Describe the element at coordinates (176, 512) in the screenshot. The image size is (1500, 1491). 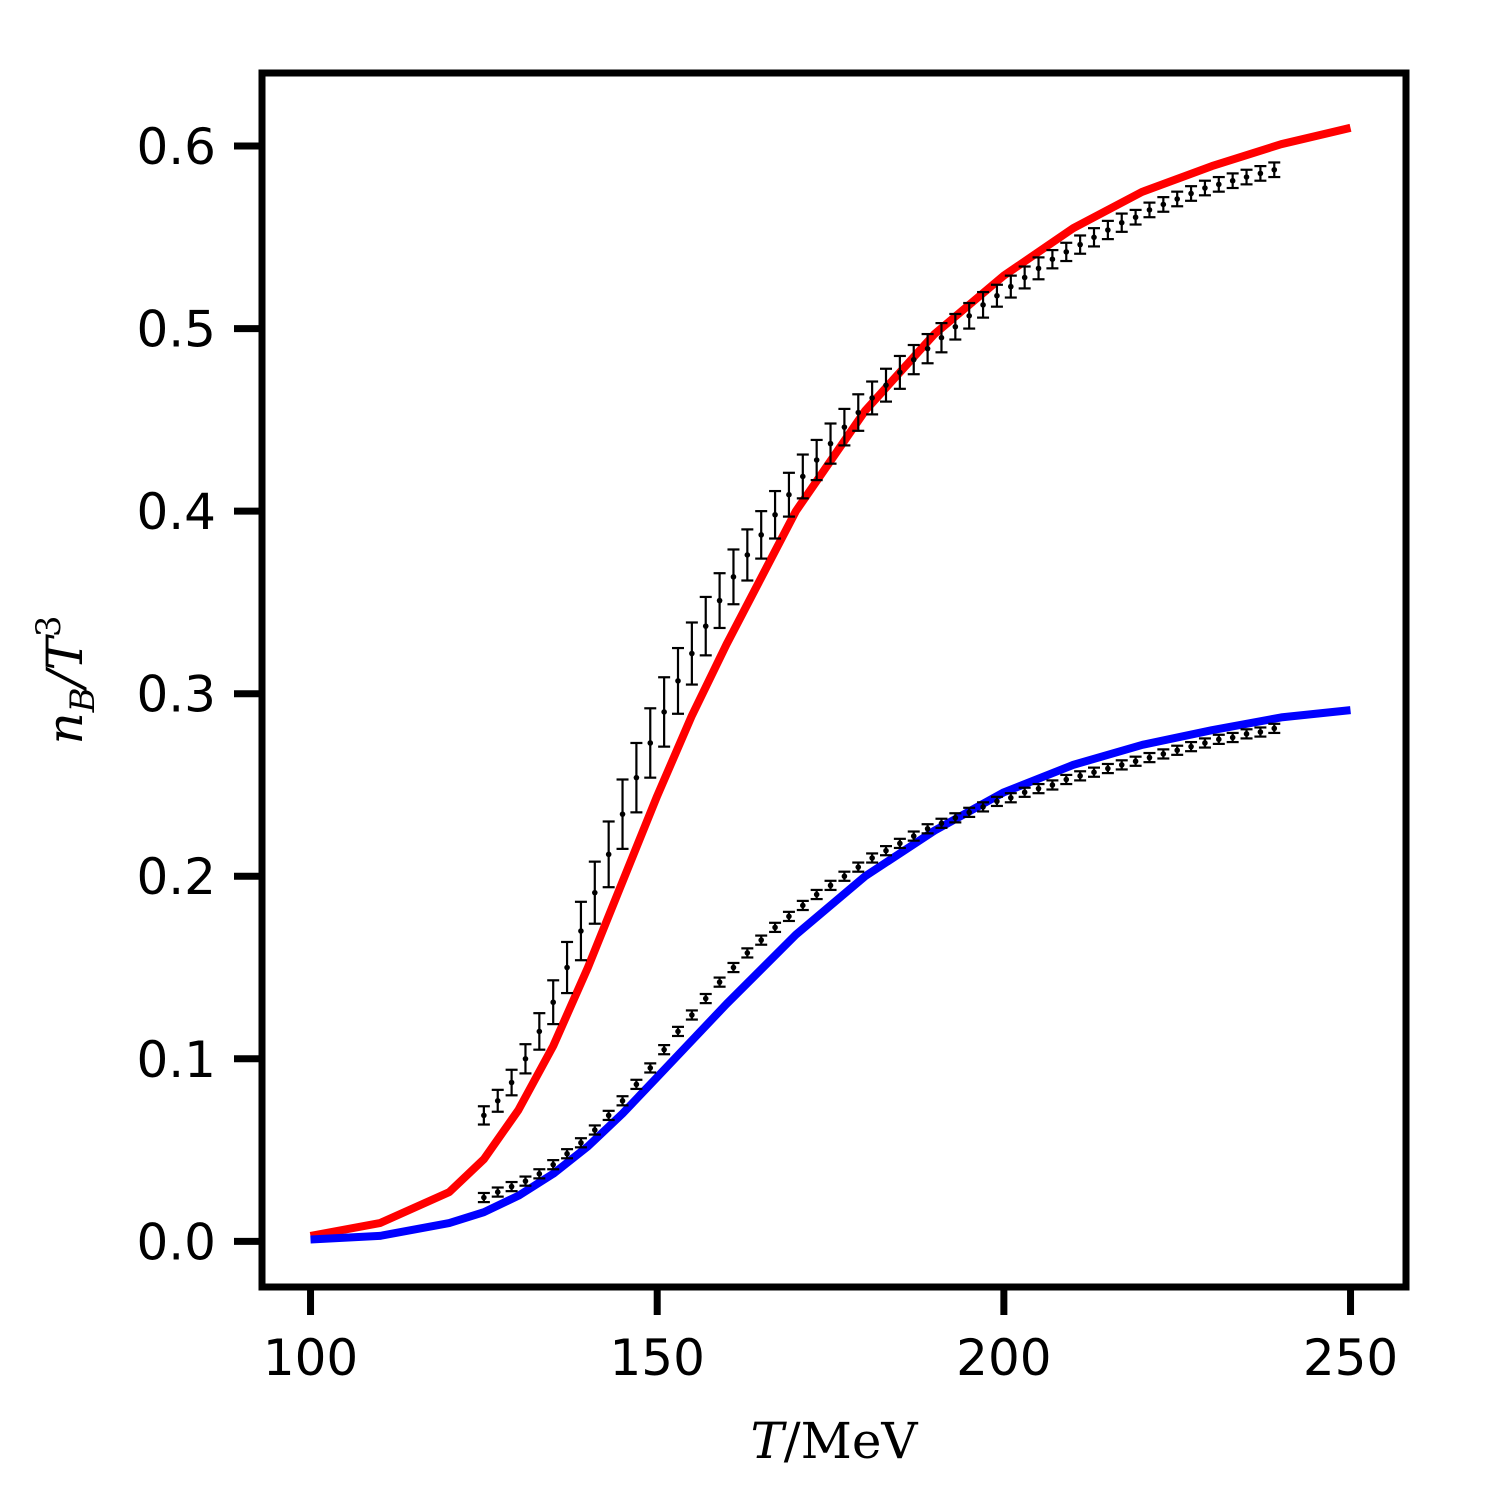
I see `y-tick-label: 0.4` at that location.